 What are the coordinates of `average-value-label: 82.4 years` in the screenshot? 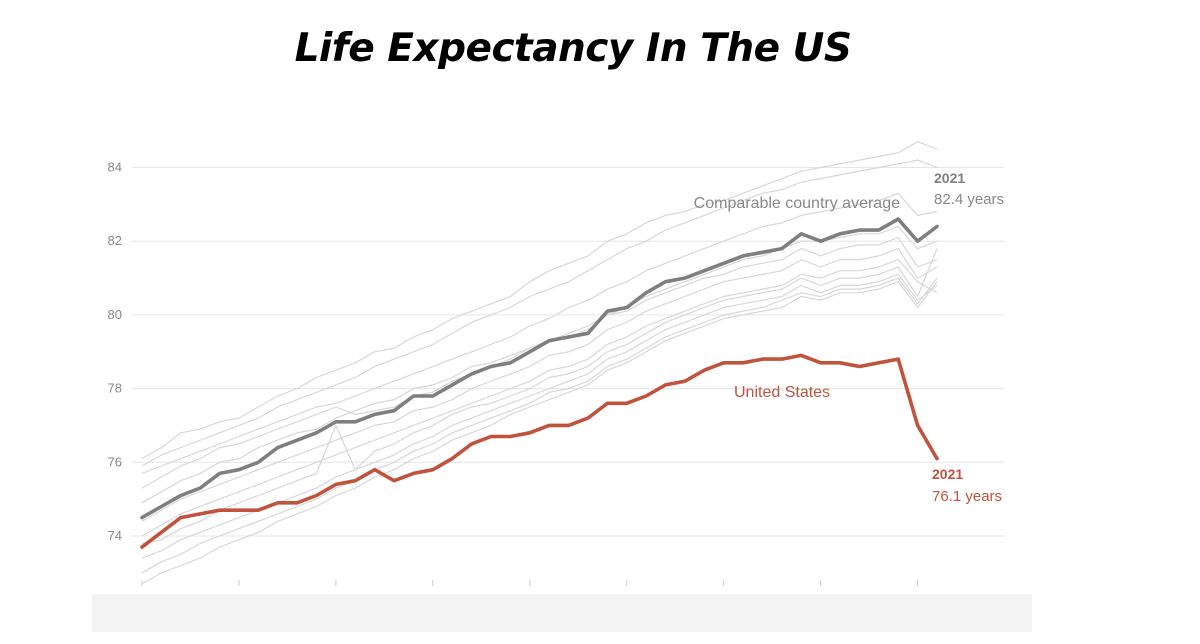 It's located at (969, 199).